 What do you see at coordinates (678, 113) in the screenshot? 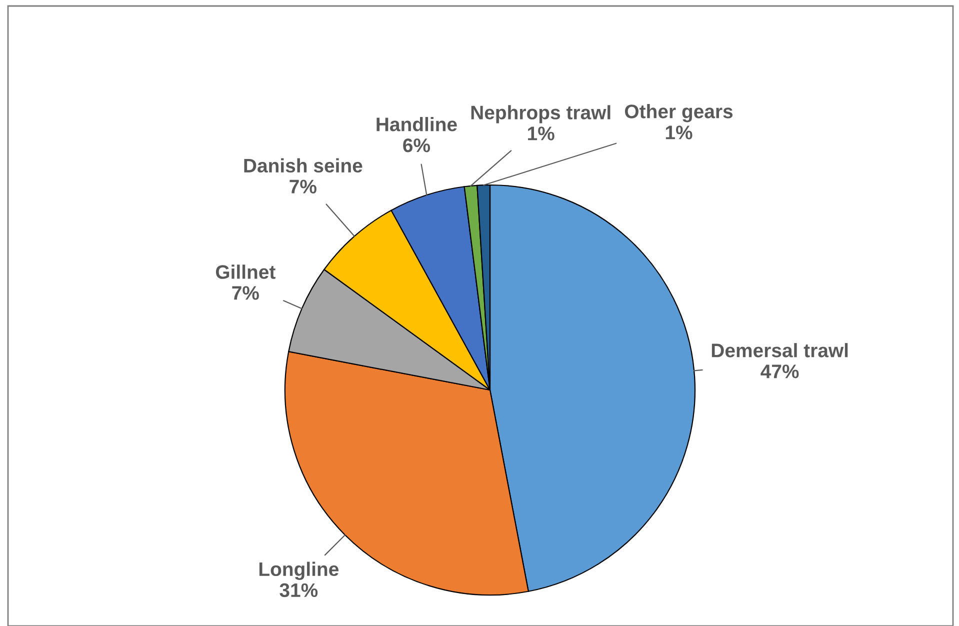
I see `slice-label: Other gears` at bounding box center [678, 113].